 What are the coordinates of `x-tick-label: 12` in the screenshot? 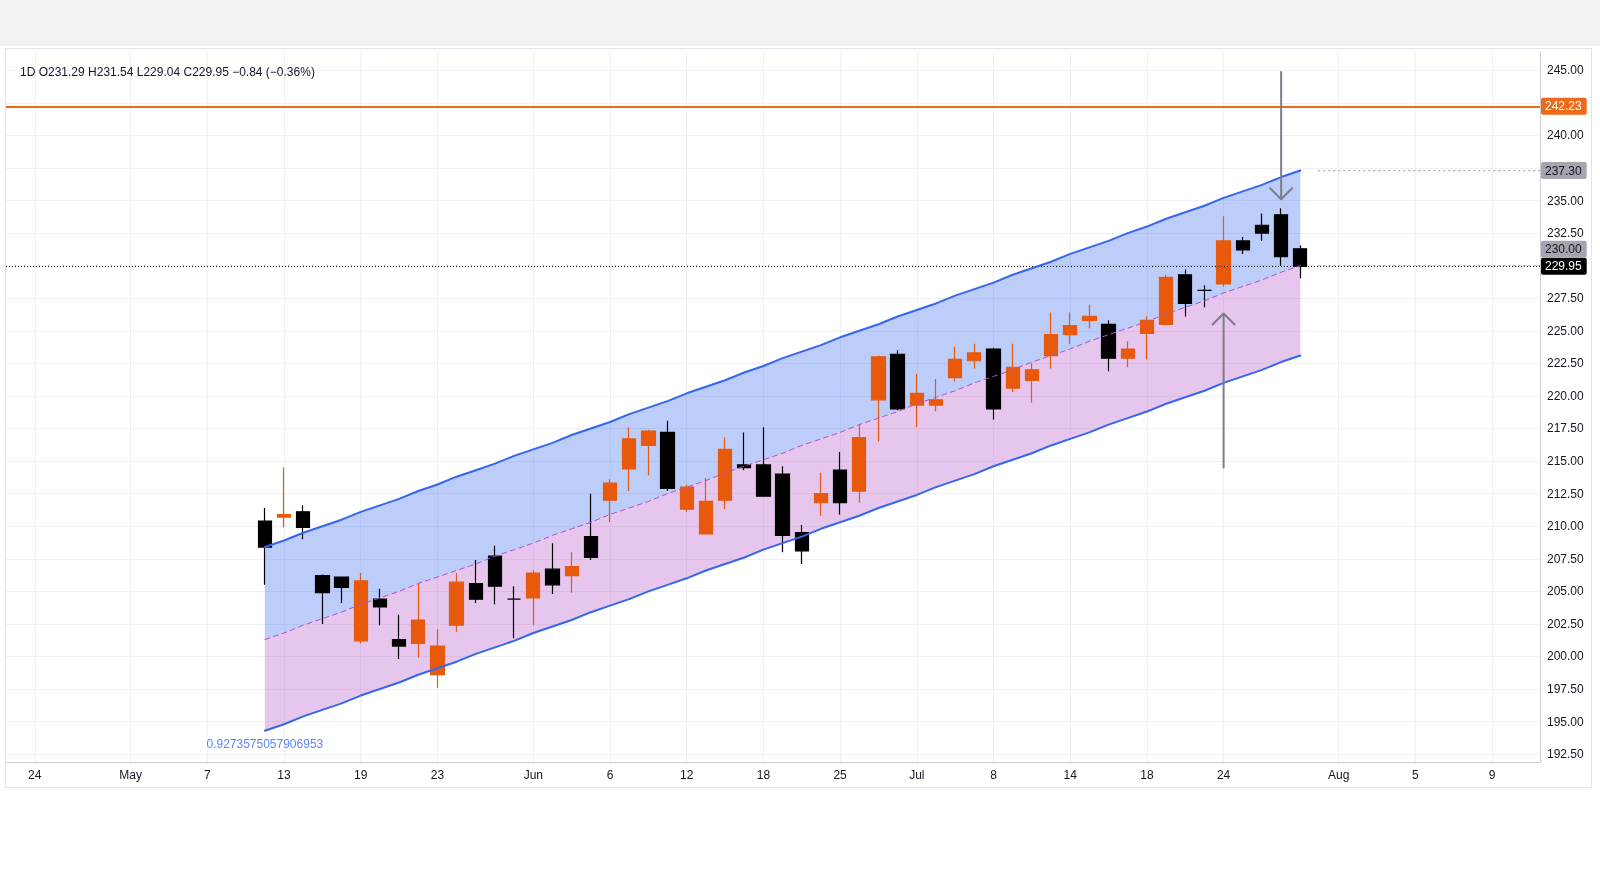 It's located at (687, 775).